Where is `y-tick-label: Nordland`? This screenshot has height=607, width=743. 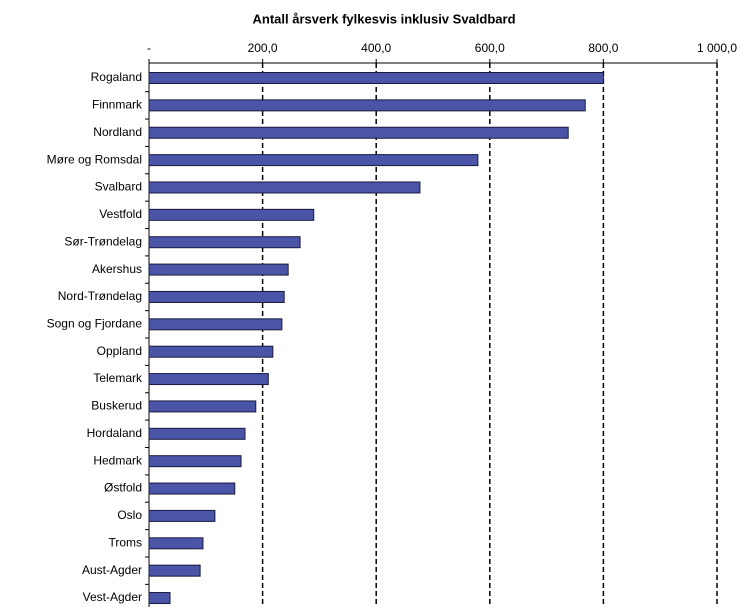 y-tick-label: Nordland is located at coordinates (117, 132).